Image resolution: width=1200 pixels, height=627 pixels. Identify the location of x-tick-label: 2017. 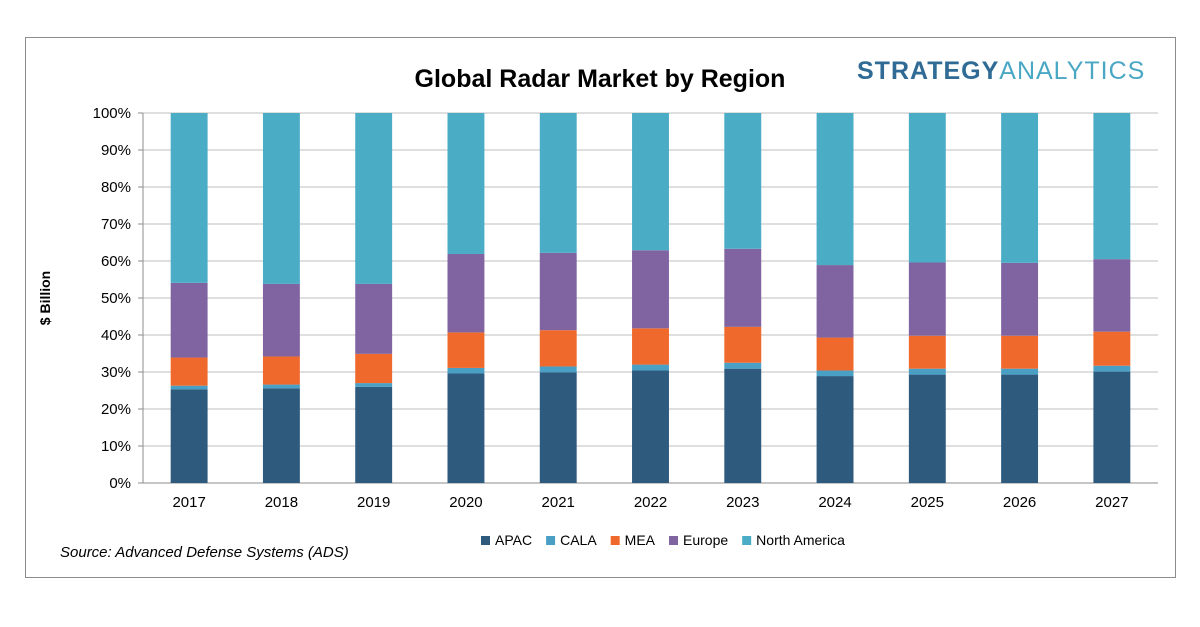
(188, 502).